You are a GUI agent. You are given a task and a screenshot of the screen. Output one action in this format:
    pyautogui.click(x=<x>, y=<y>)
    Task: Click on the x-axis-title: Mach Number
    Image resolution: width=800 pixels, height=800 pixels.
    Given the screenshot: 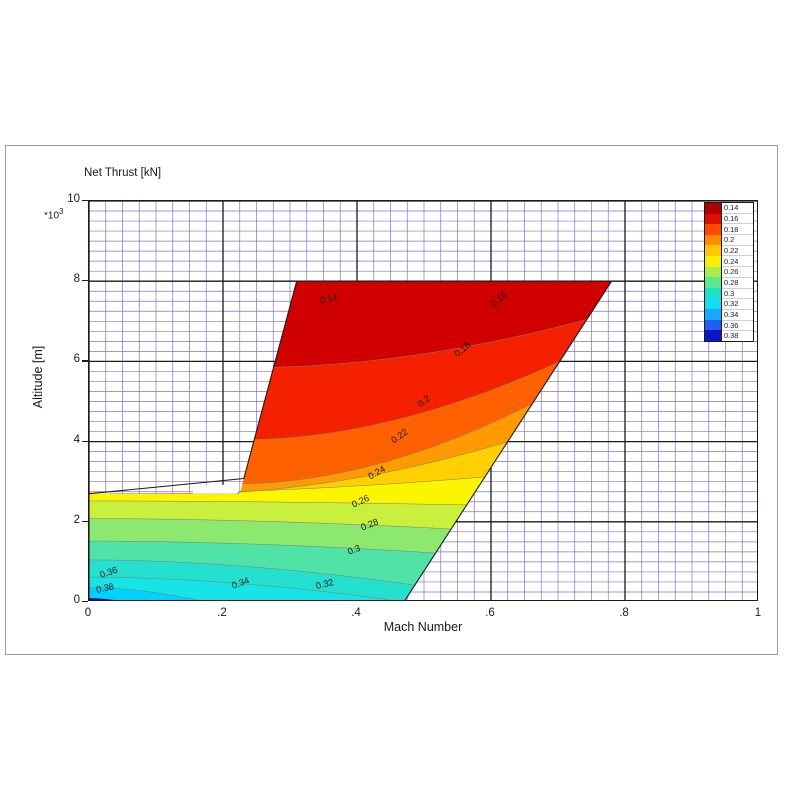 What is the action you would take?
    pyautogui.click(x=423, y=627)
    